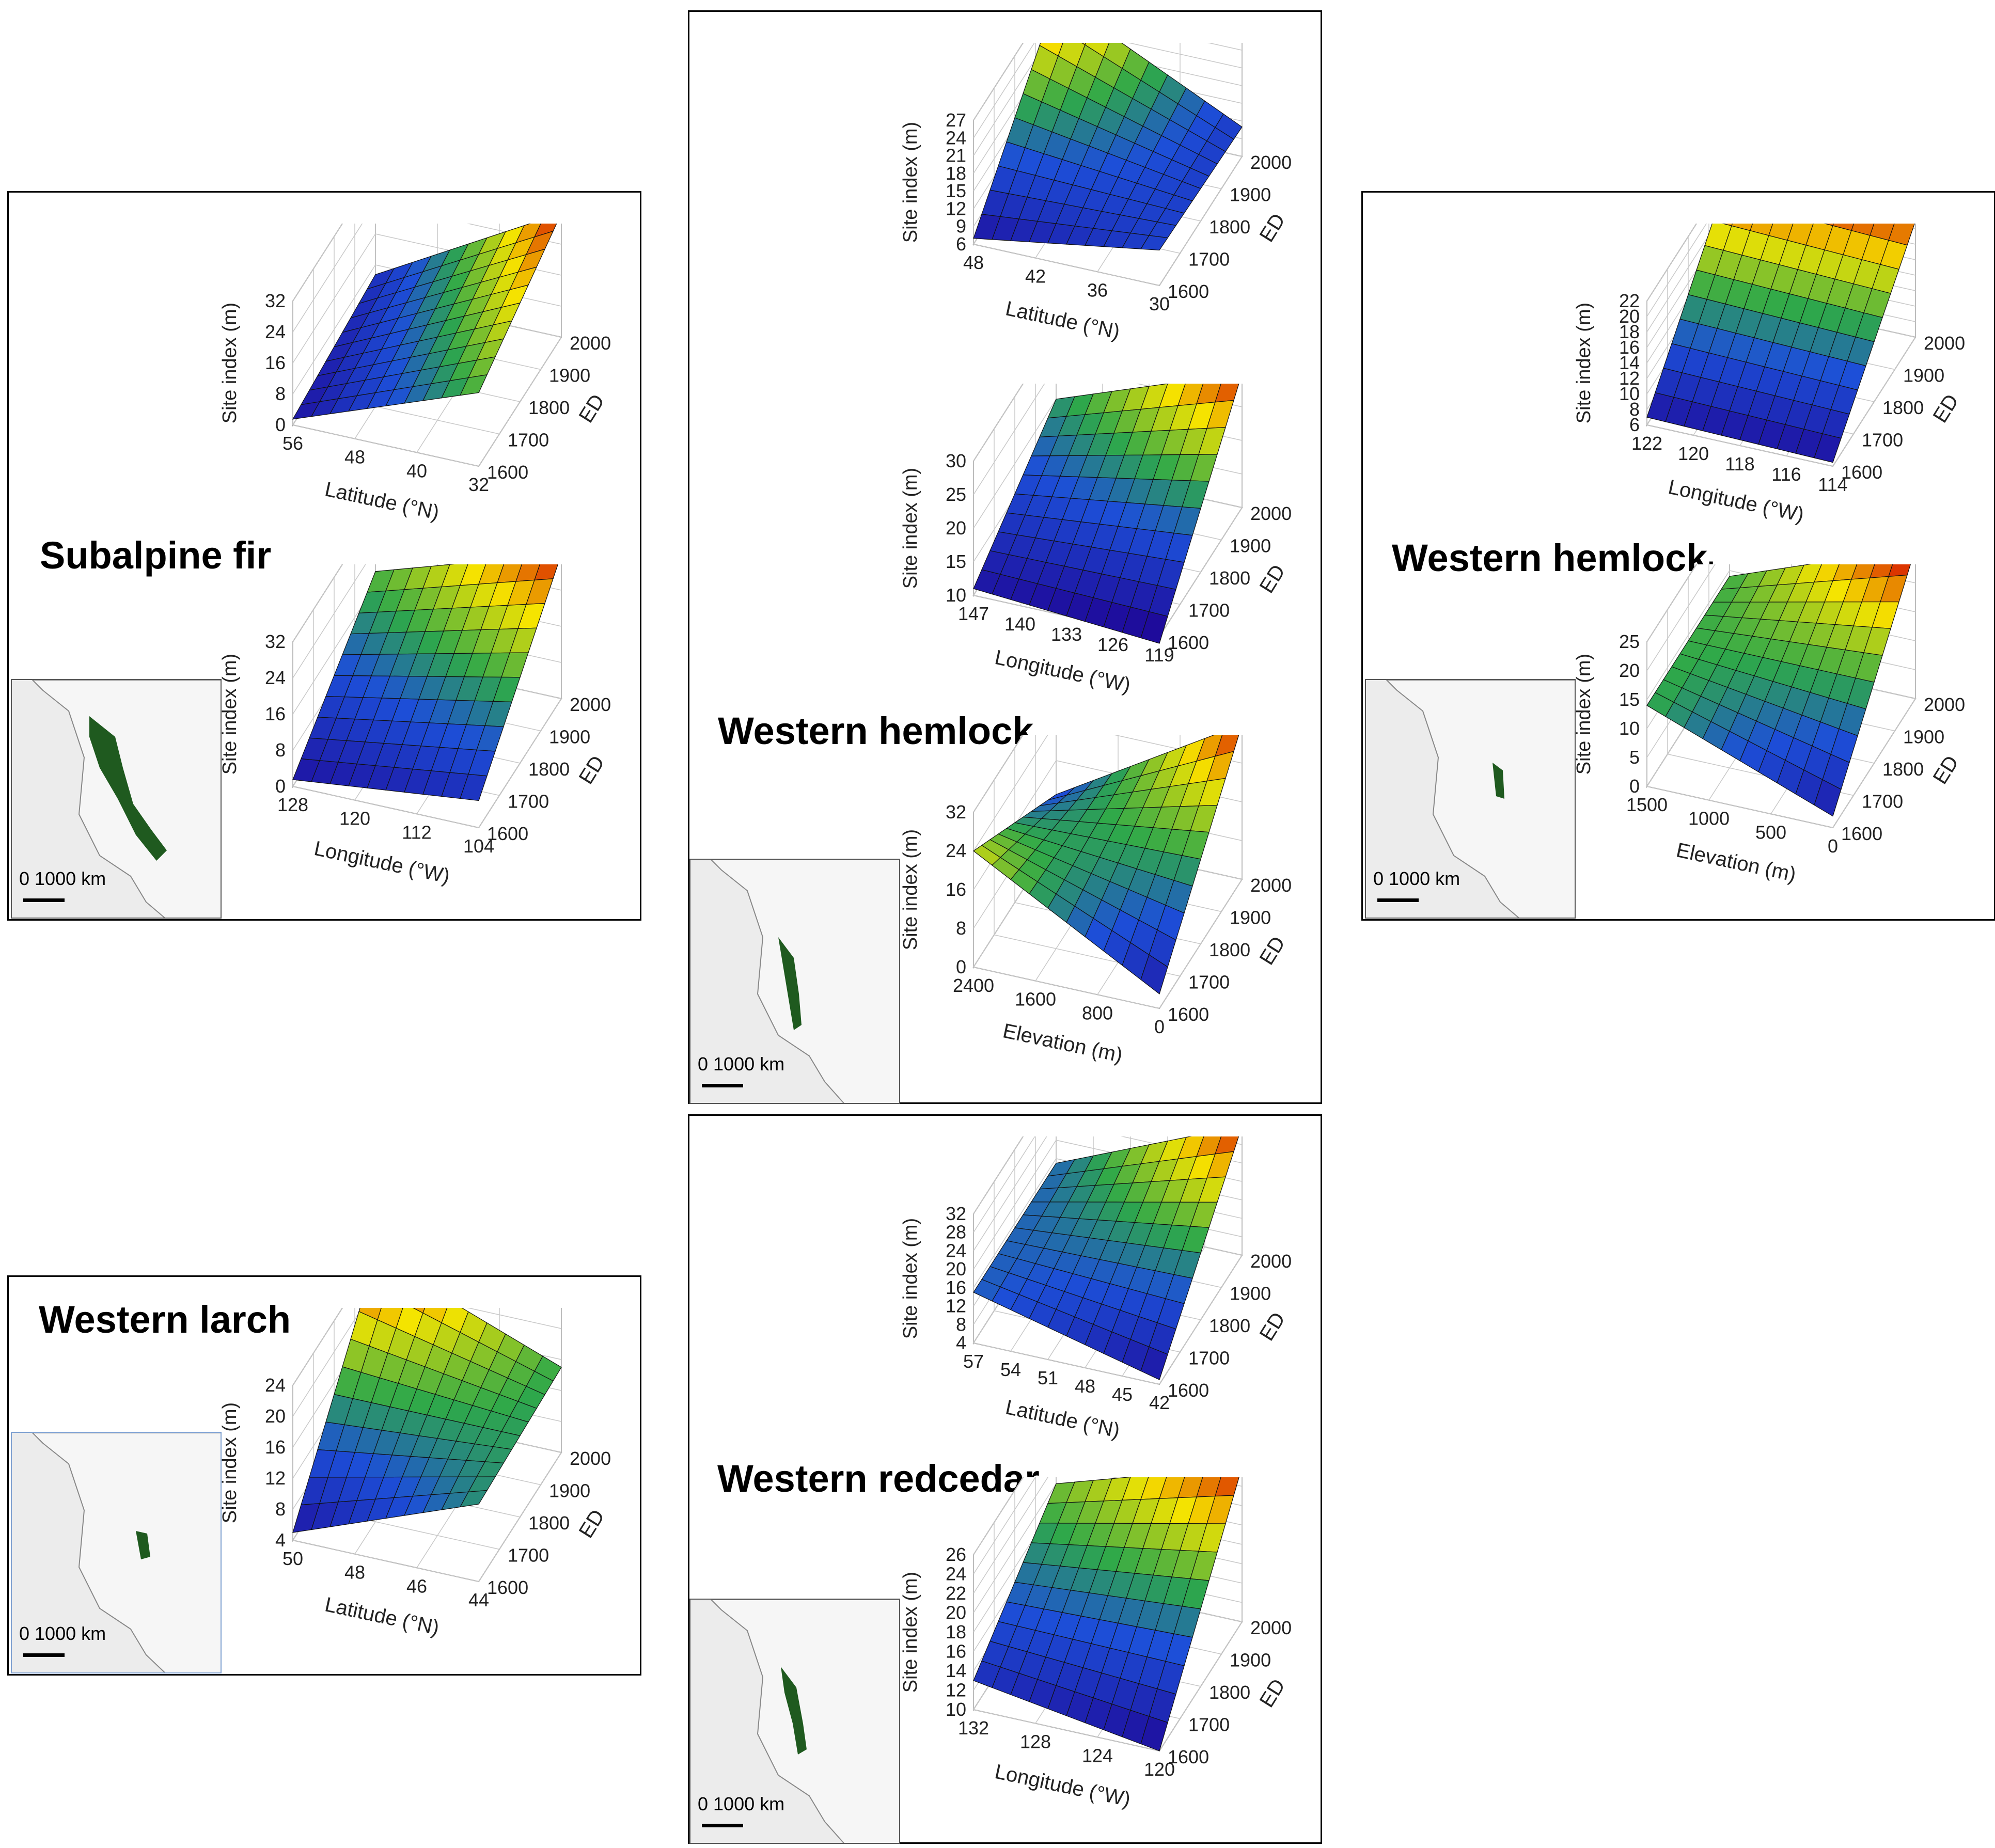  I want to click on z-tick-label: 26, so click(956, 1554).